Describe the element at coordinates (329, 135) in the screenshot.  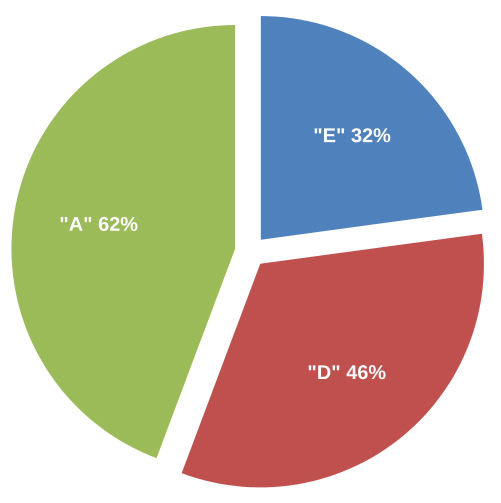
I see `slice-label: "E"` at that location.